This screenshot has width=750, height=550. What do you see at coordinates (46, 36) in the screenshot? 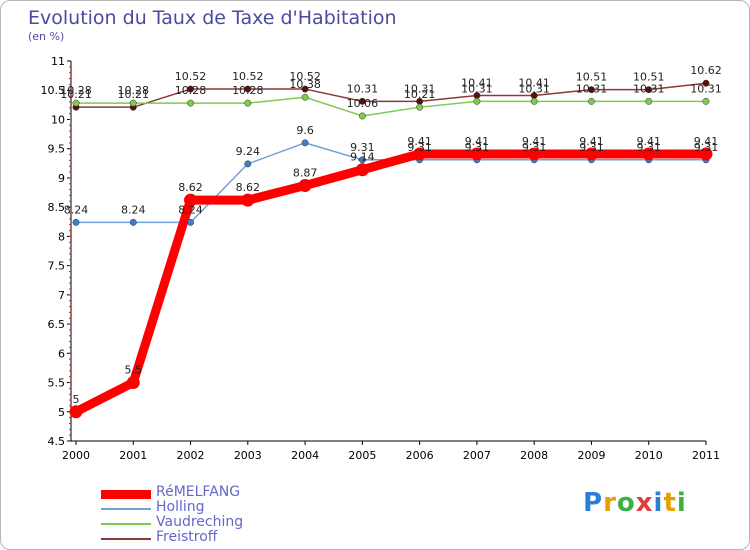
I see `chart-subtitle: (en %)` at bounding box center [46, 36].